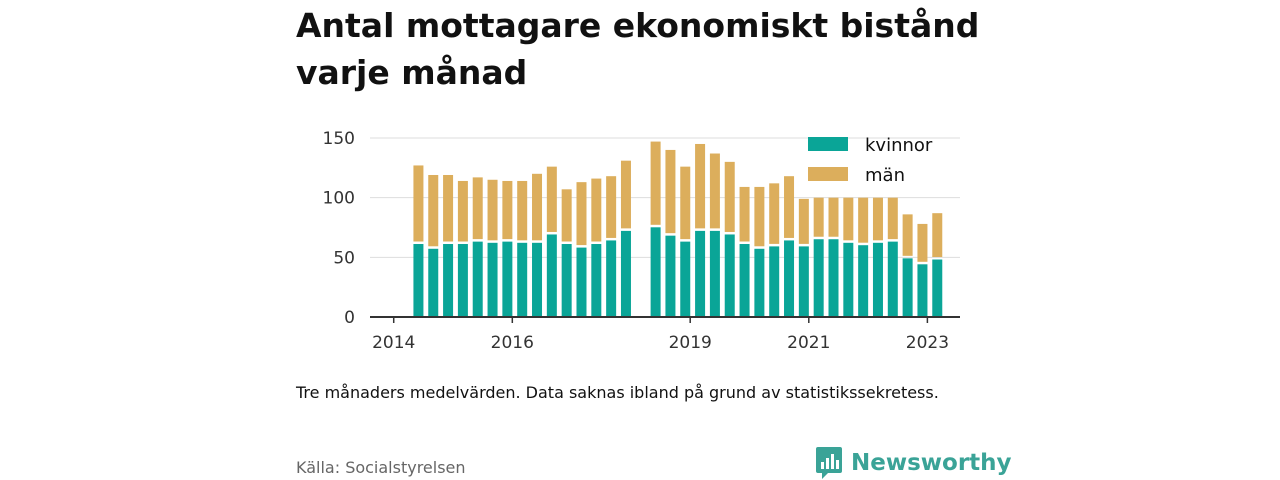 The image size is (1280, 480). What do you see at coordinates (899, 145) in the screenshot?
I see `legend-label: kvinnor` at bounding box center [899, 145].